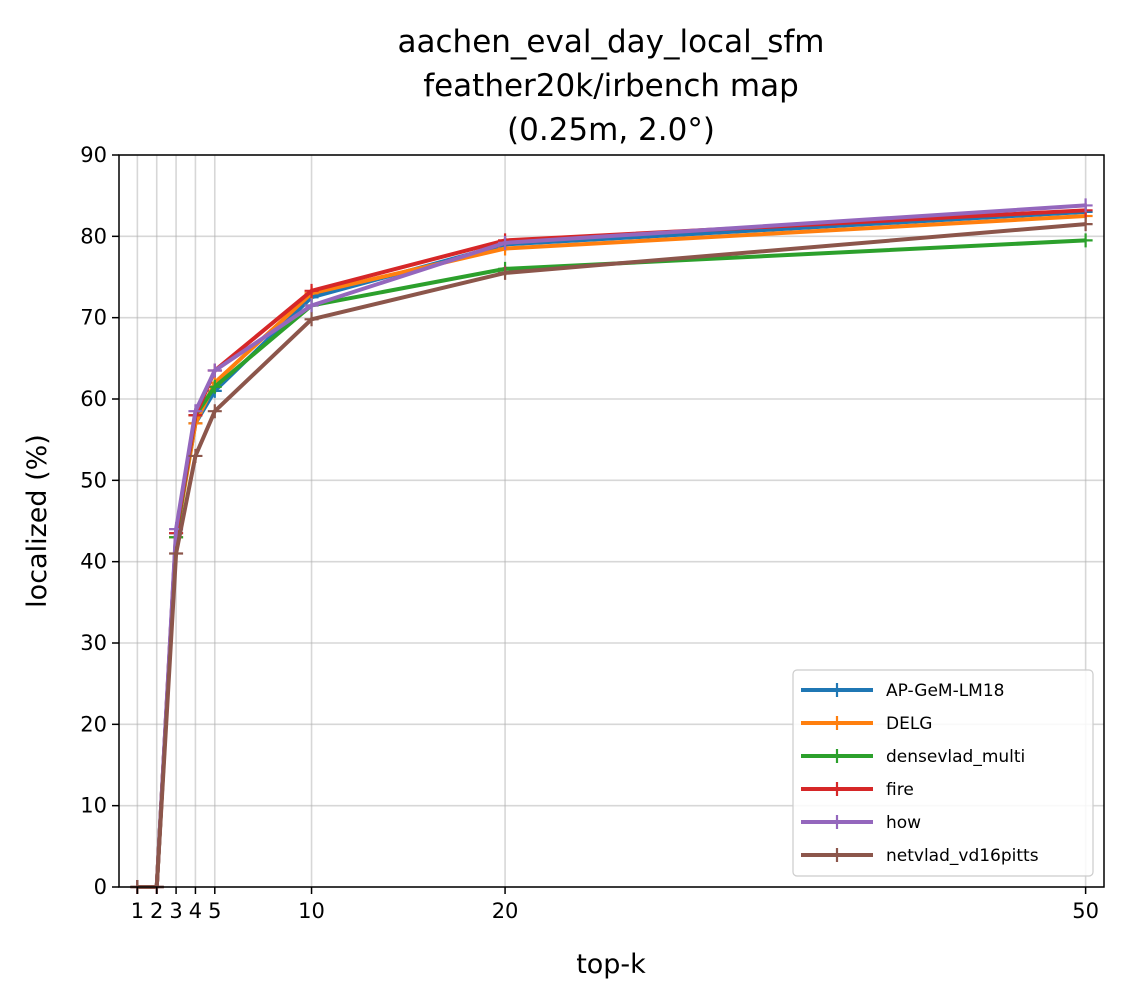  I want to click on x-tick-label: 1, so click(137, 911).